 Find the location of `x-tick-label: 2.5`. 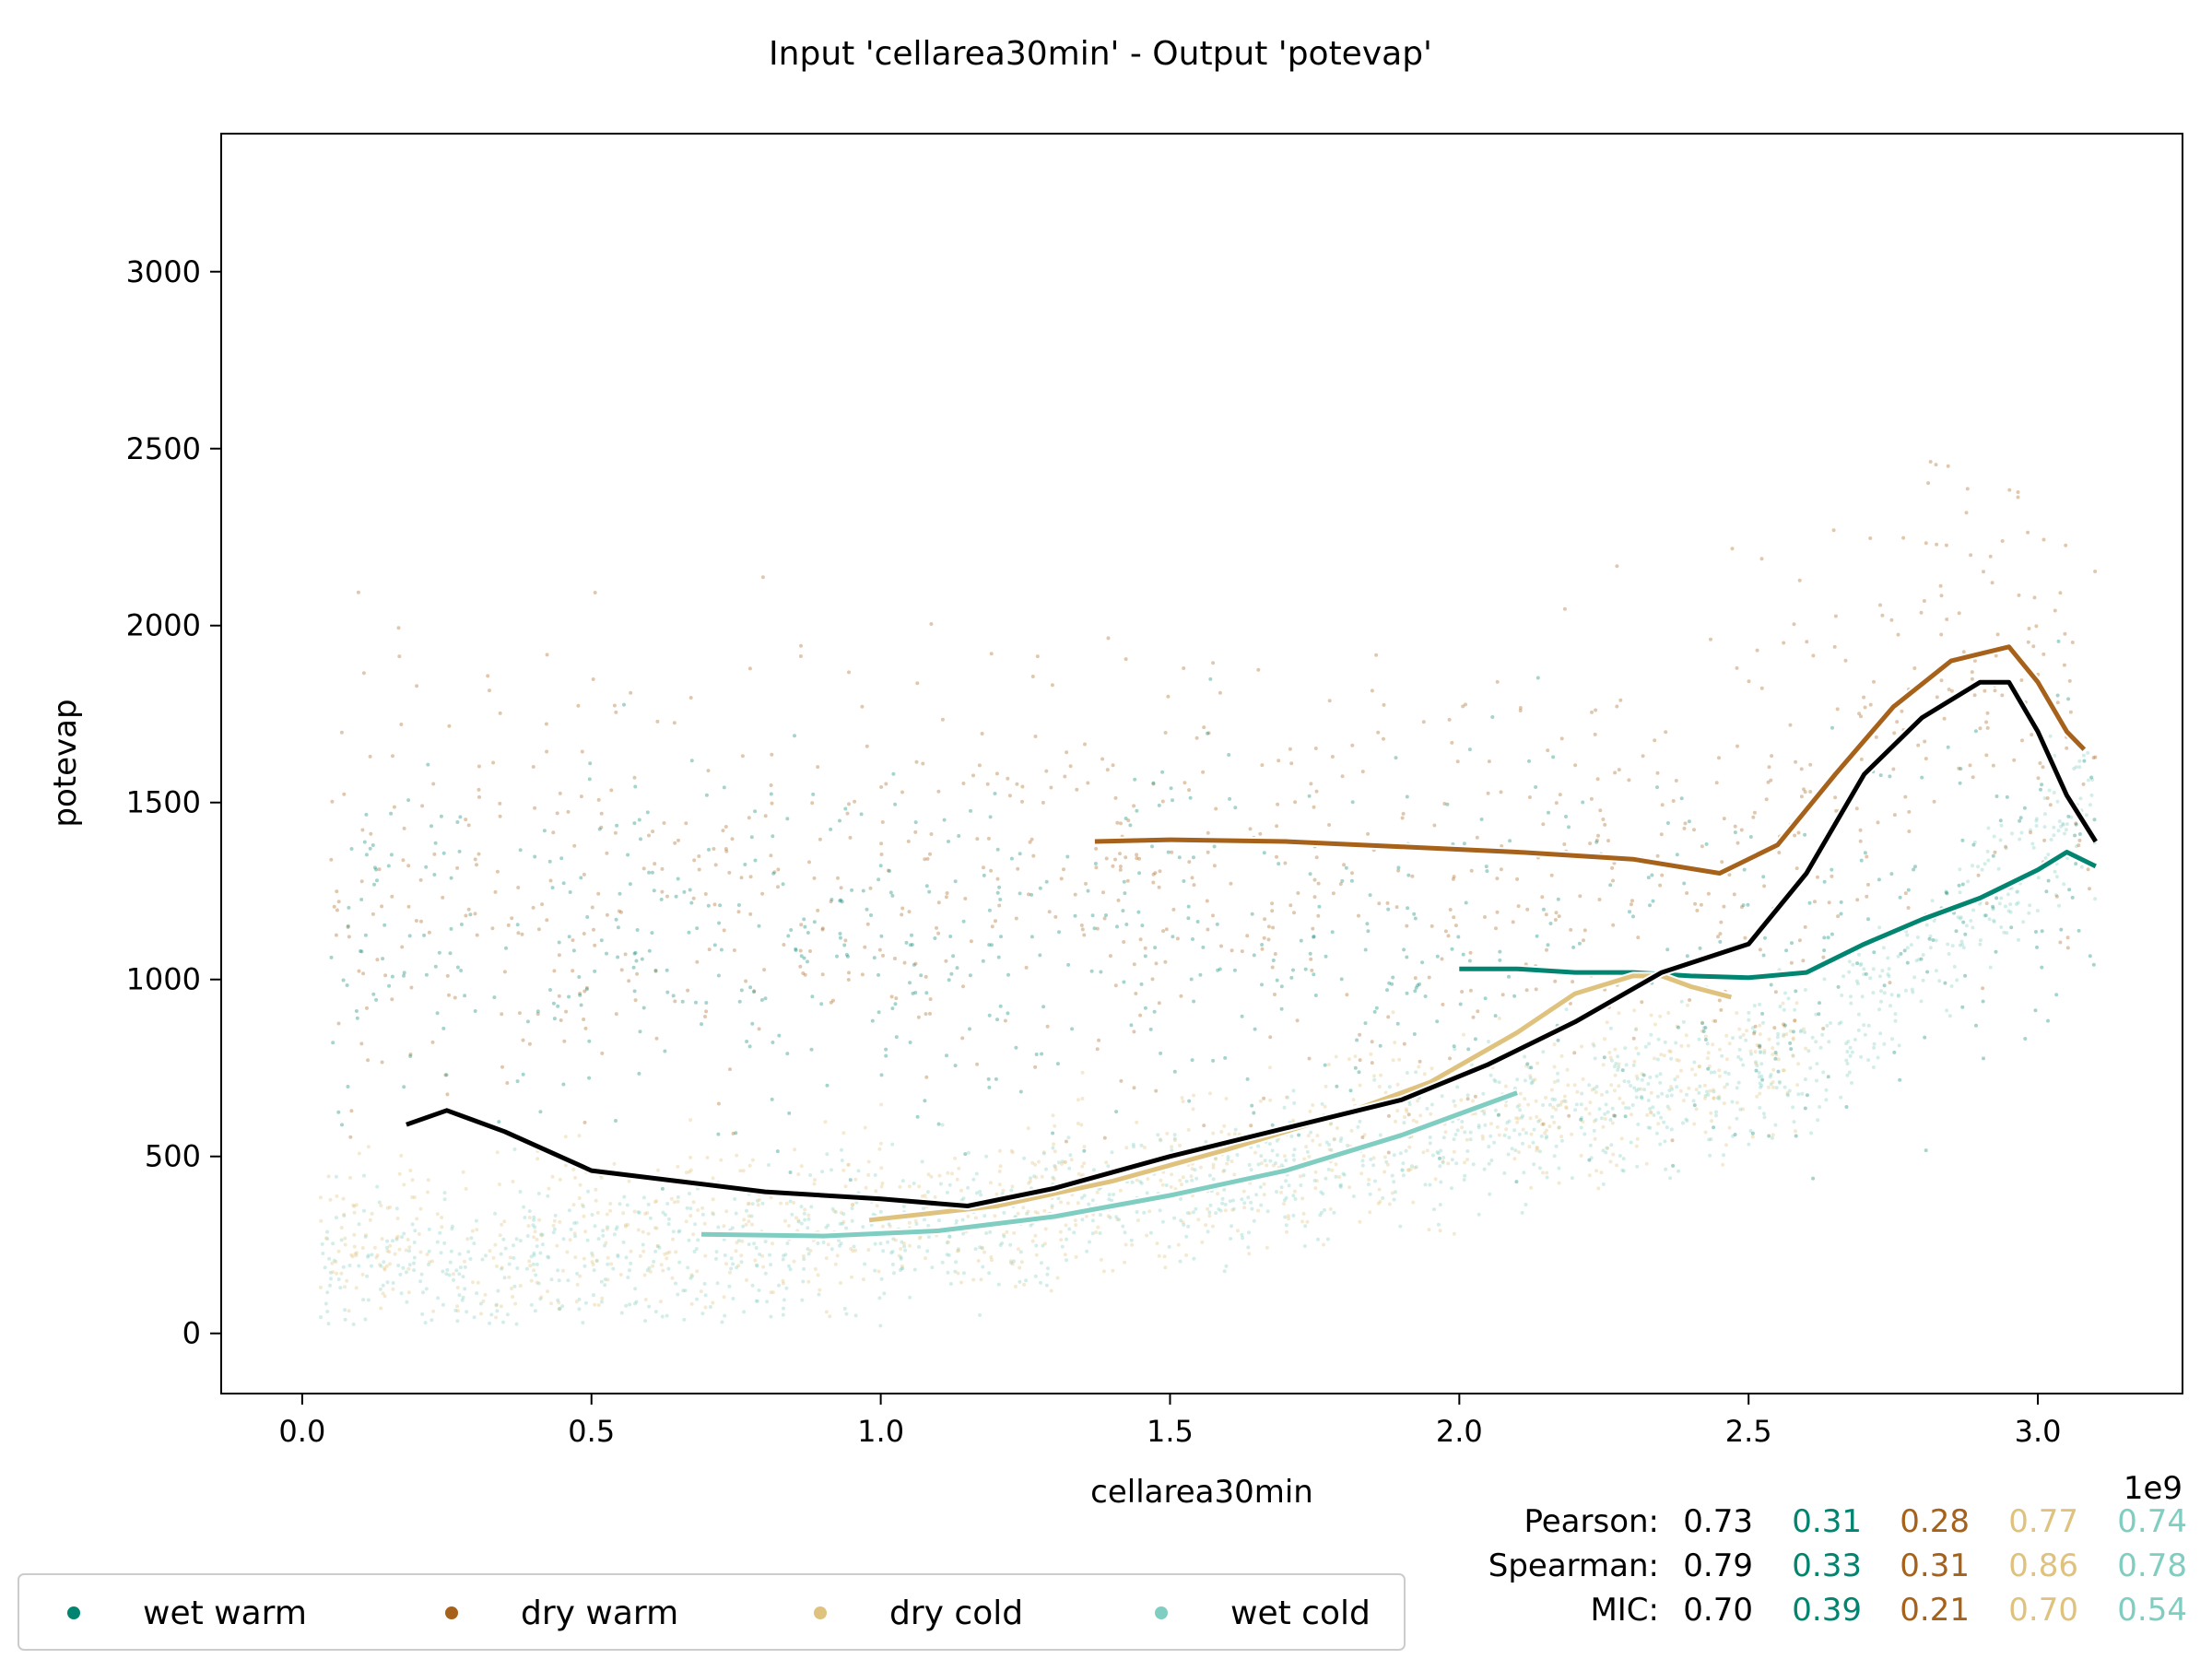

x-tick-label: 2.5 is located at coordinates (1748, 1431).